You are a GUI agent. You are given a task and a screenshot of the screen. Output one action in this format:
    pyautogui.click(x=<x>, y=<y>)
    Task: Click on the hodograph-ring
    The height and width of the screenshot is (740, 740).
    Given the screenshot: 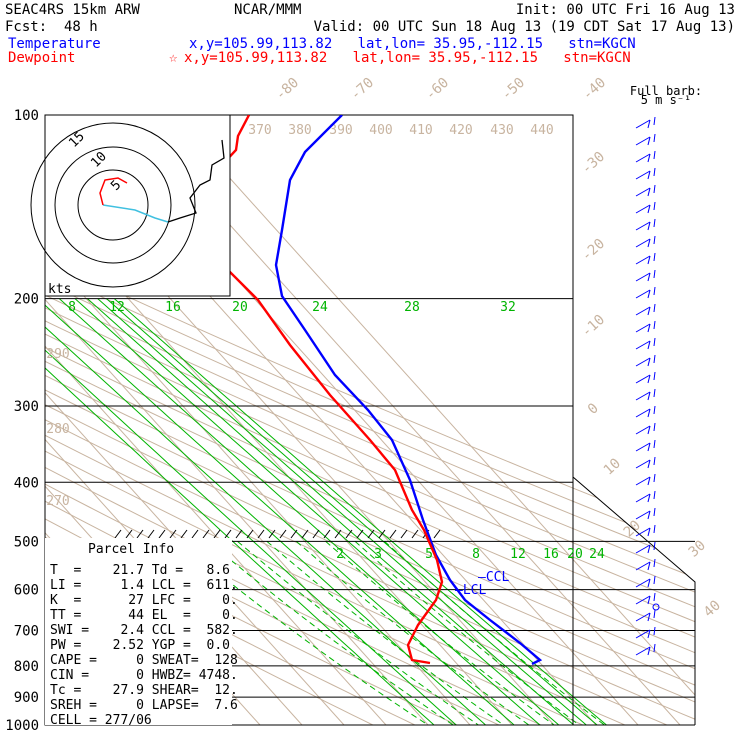 What is the action you would take?
    pyautogui.click(x=113, y=205)
    